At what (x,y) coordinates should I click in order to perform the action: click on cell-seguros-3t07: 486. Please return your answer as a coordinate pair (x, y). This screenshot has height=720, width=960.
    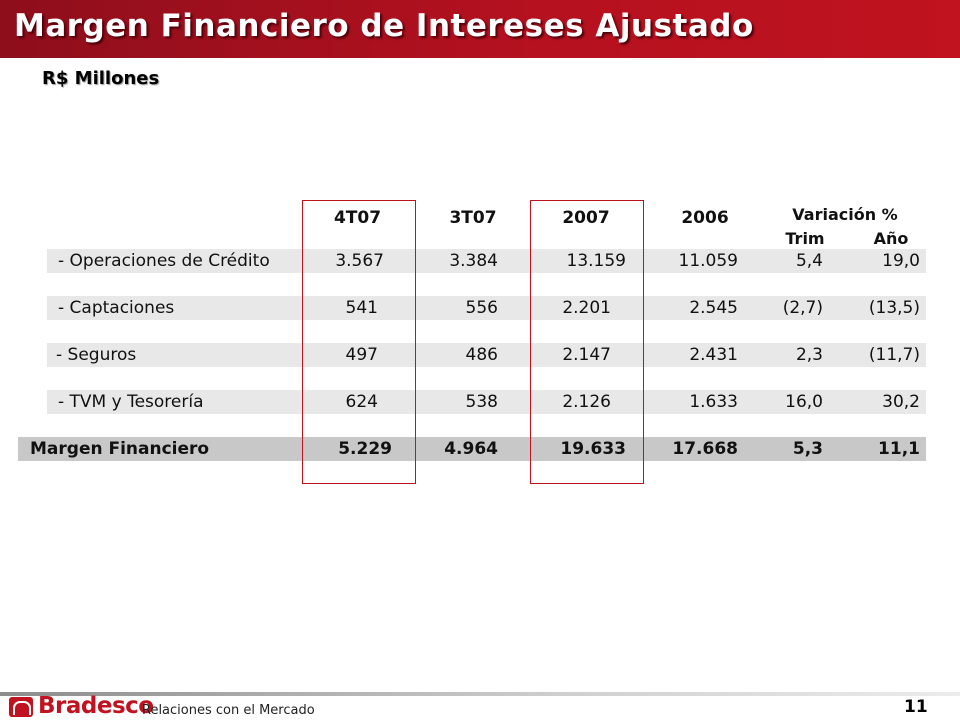
    Looking at the image, I should click on (481, 355).